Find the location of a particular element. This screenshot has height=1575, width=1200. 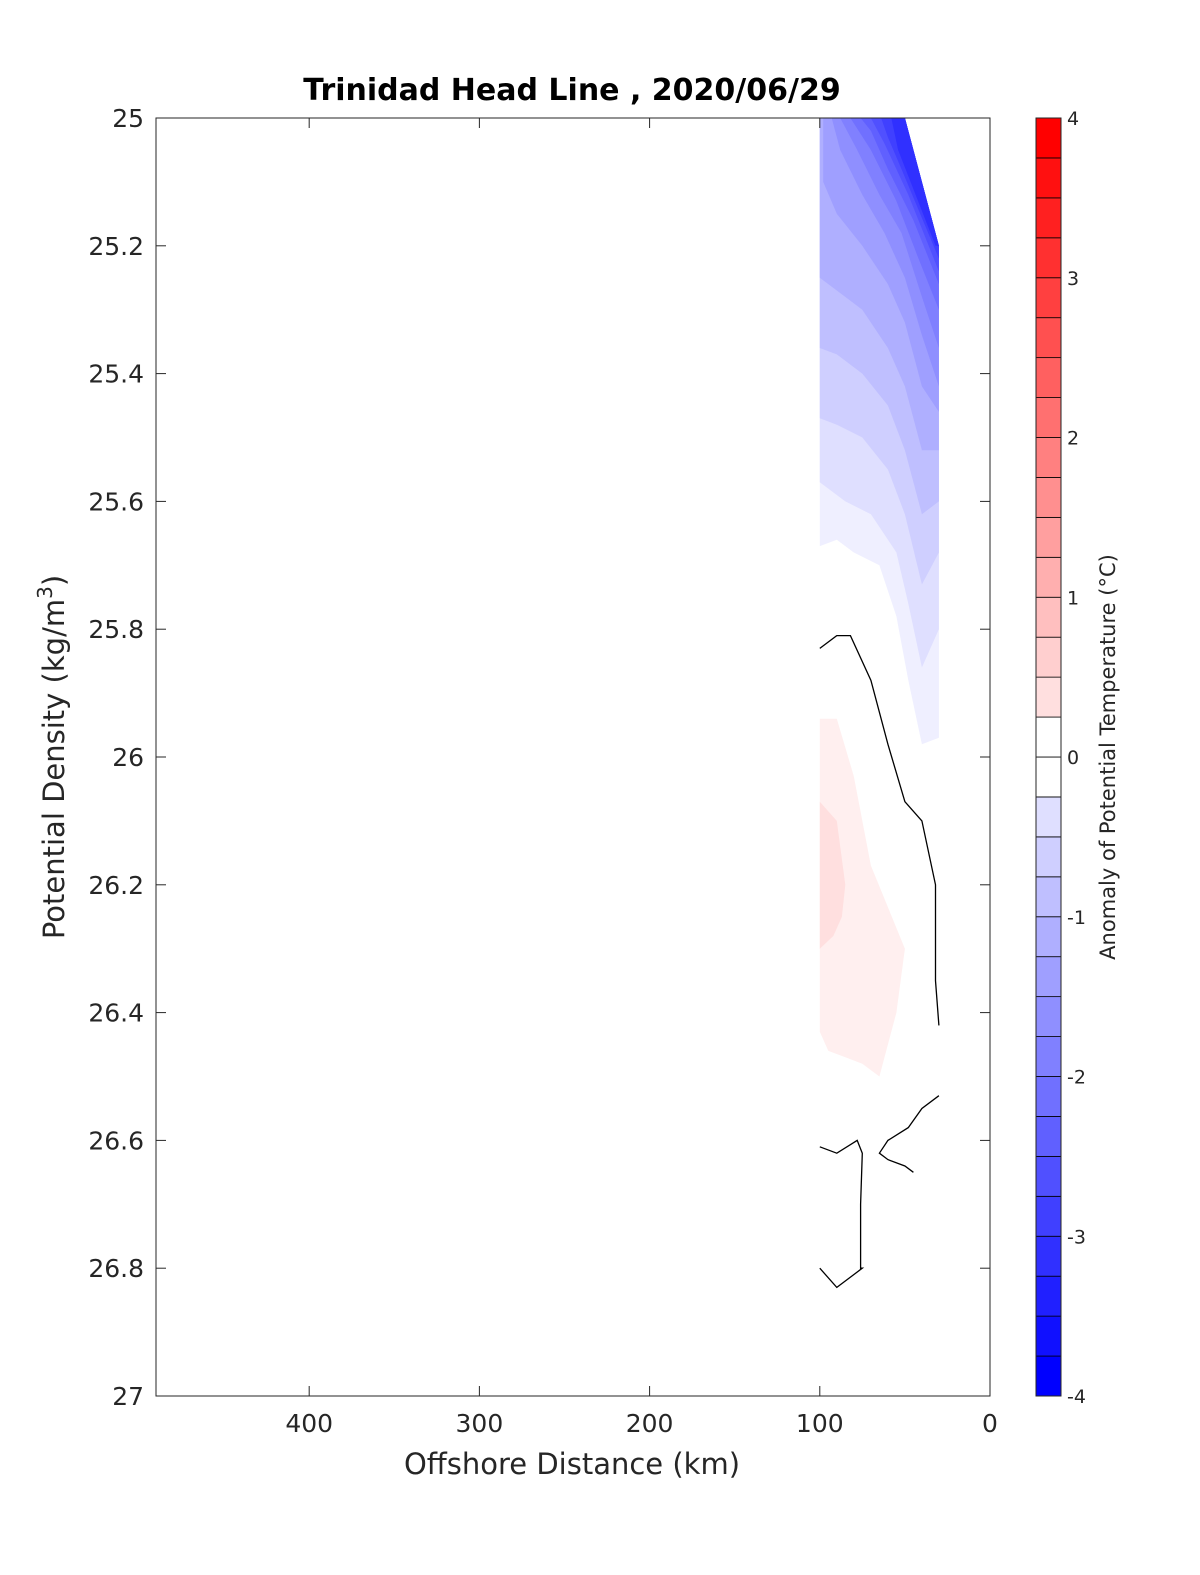

x-tick-label: 300 is located at coordinates (480, 1423).